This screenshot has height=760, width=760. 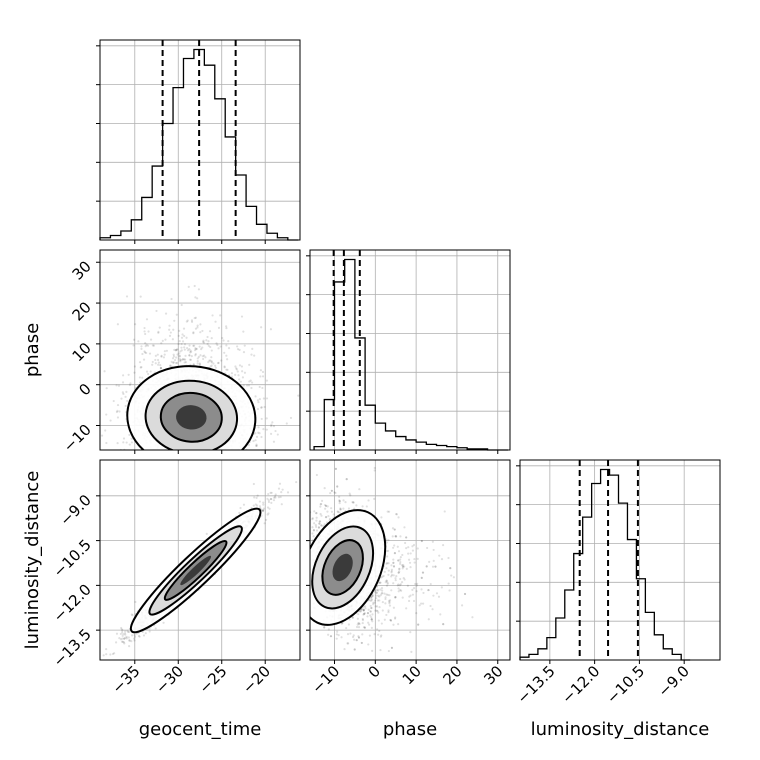 What do you see at coordinates (374, 671) in the screenshot?
I see `x-tick-label: 0` at bounding box center [374, 671].